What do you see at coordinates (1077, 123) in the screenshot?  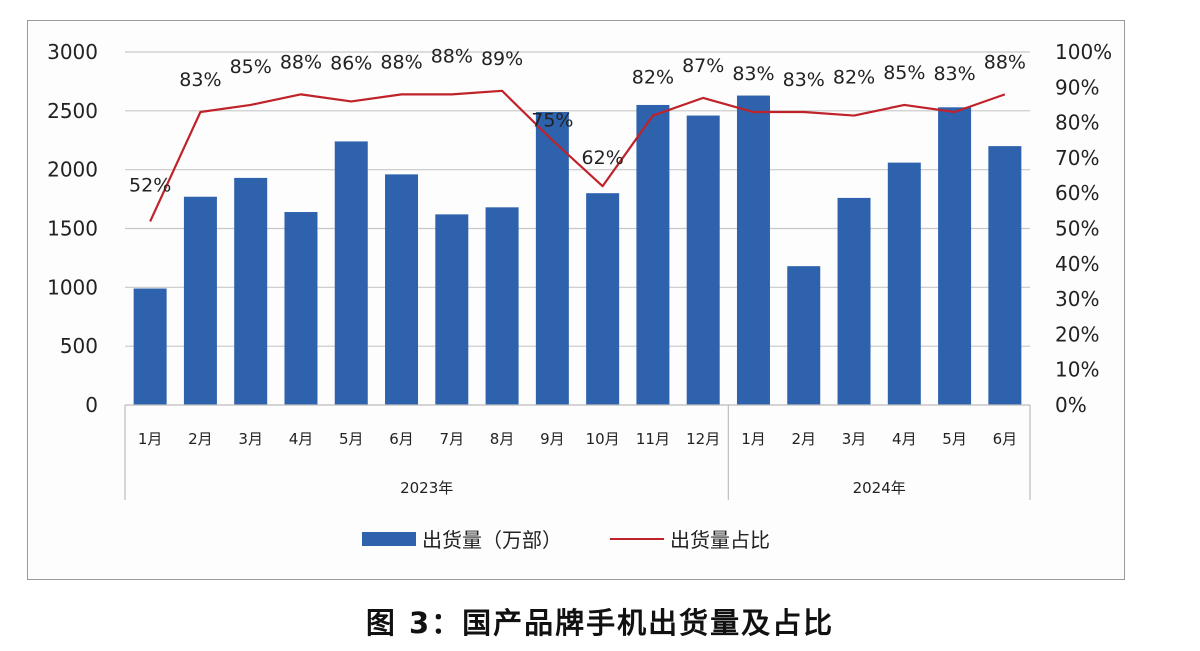 I see `y2-axis-tick-label: 80%` at bounding box center [1077, 123].